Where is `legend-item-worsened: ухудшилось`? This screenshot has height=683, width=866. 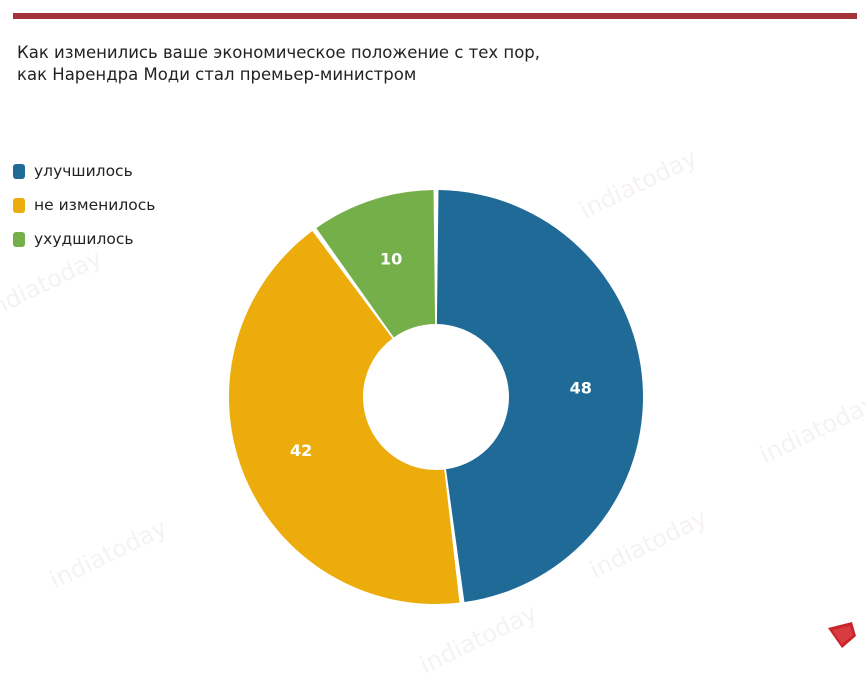
legend-item-worsened: ухудшилось is located at coordinates (84, 239).